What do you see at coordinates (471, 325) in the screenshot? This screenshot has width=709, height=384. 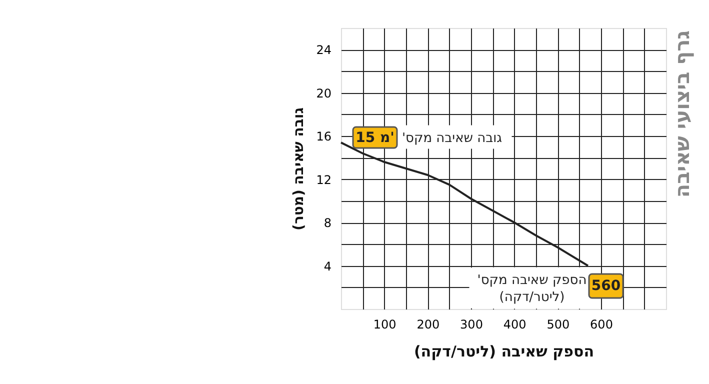 I see `x-tick-label: 300` at bounding box center [471, 325].